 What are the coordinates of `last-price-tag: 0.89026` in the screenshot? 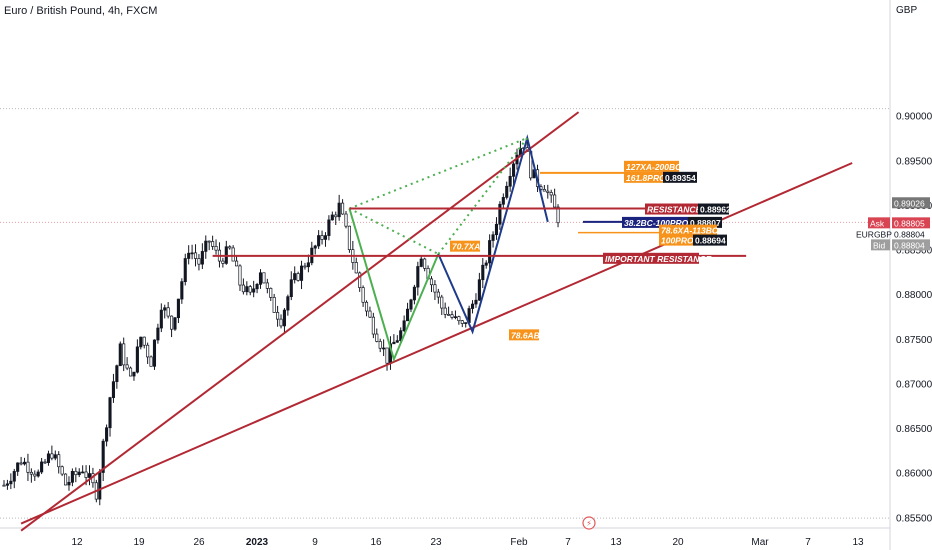 It's located at (911, 203).